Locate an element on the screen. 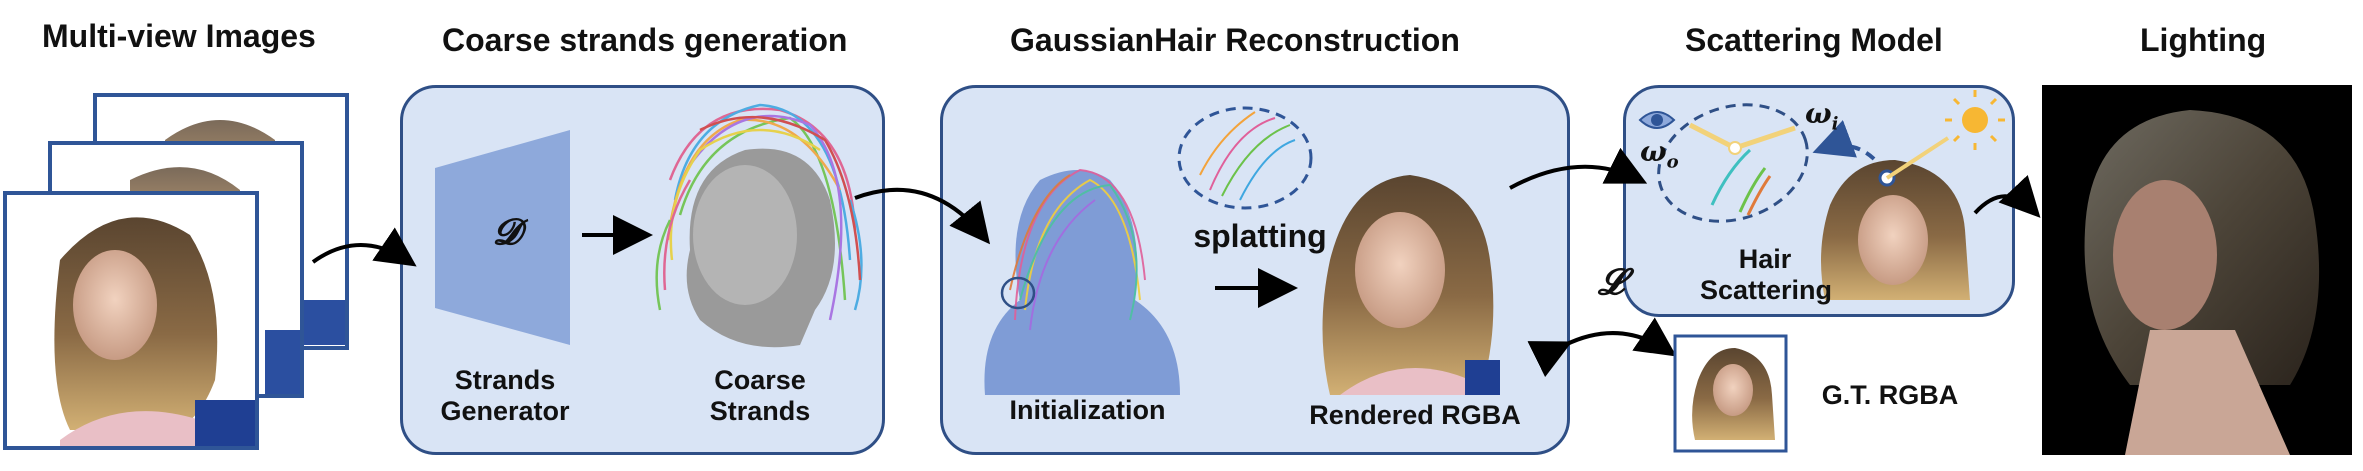  arrow-coarse-to-gaussian is located at coordinates (922, 216).